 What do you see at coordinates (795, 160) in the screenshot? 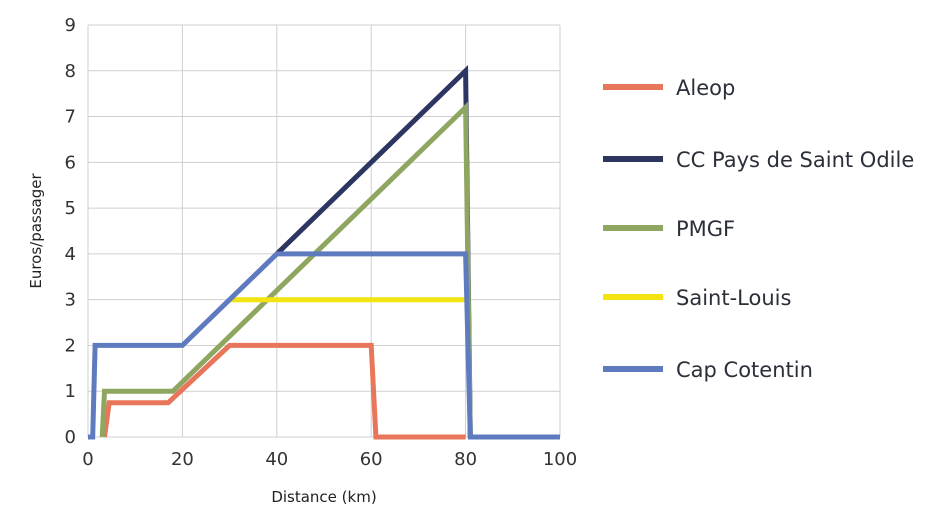
I see `legend-label: CC Pays de Saint Odile` at bounding box center [795, 160].